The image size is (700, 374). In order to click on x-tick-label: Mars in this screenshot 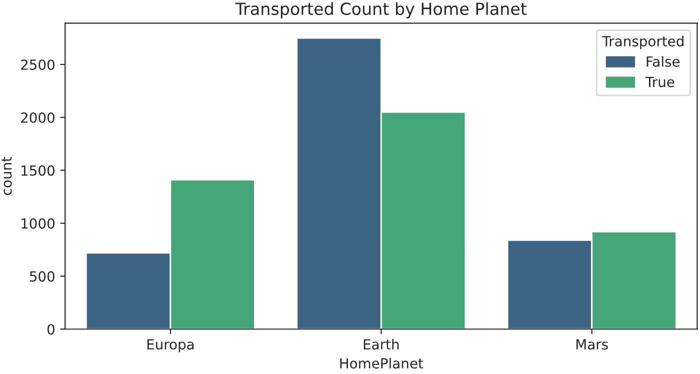, I will do `click(592, 344)`.